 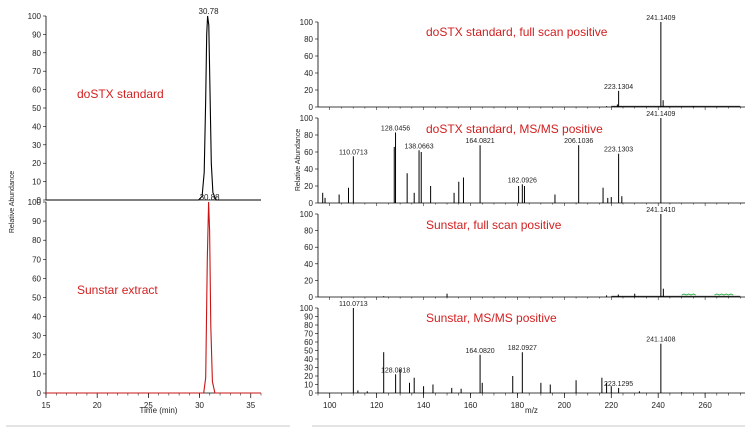 I want to click on ms-b-top-label: 241.1409, so click(x=660, y=114).